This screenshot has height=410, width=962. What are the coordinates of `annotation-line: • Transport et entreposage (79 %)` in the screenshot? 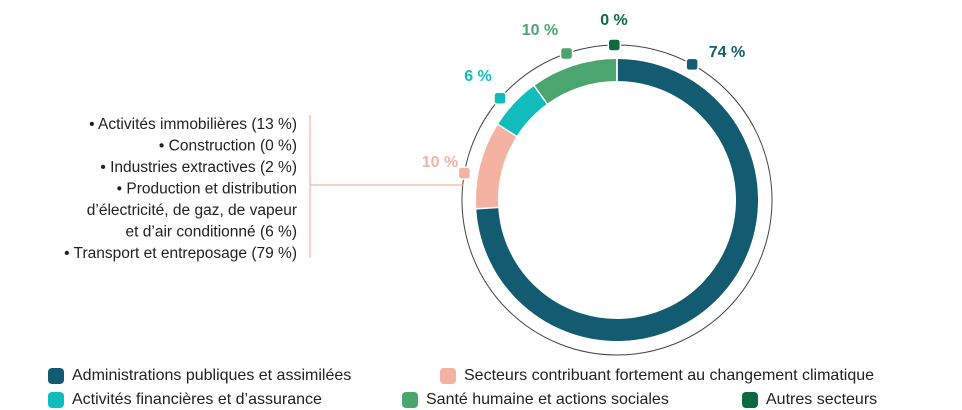 It's located at (180, 253).